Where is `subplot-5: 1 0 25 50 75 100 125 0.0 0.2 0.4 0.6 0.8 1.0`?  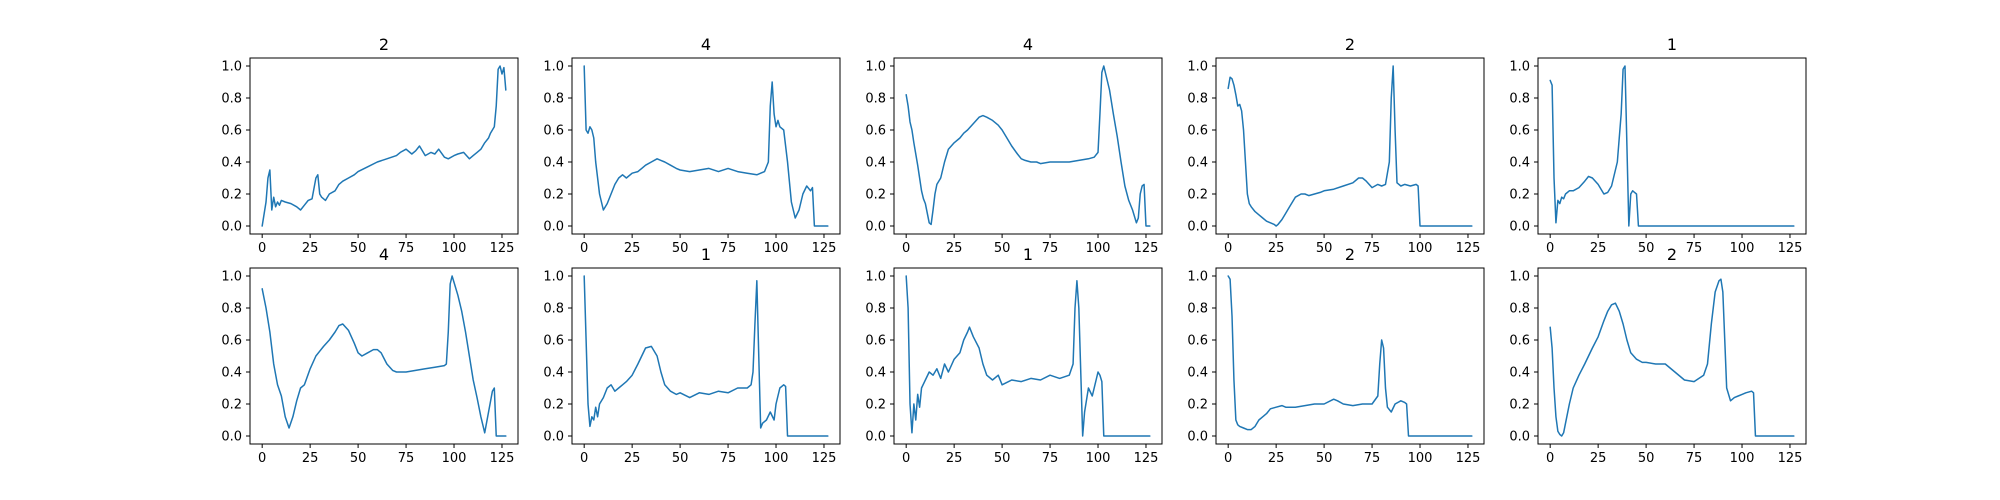
subplot-5: 1 0 25 50 75 100 125 0.0 0.2 0.4 0.6 0.8 1.0 is located at coordinates (1658, 145).